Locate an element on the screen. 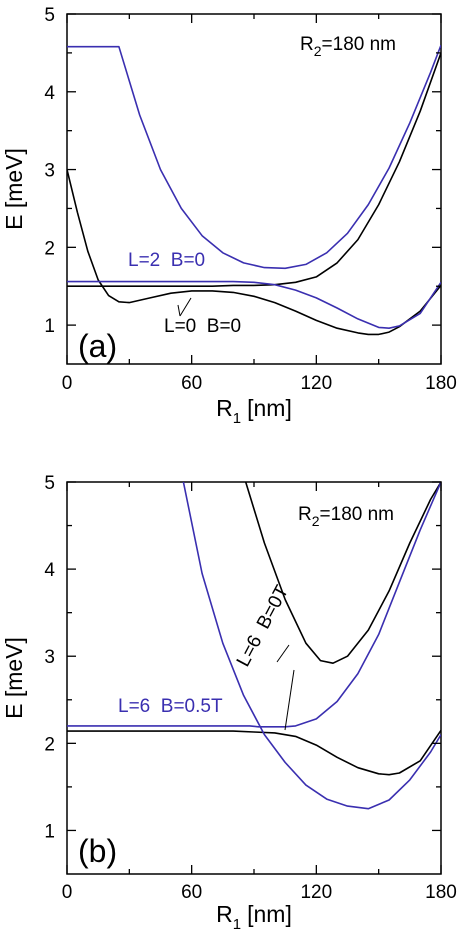  panel-b-x-tick-label: 60 is located at coordinates (191, 892).